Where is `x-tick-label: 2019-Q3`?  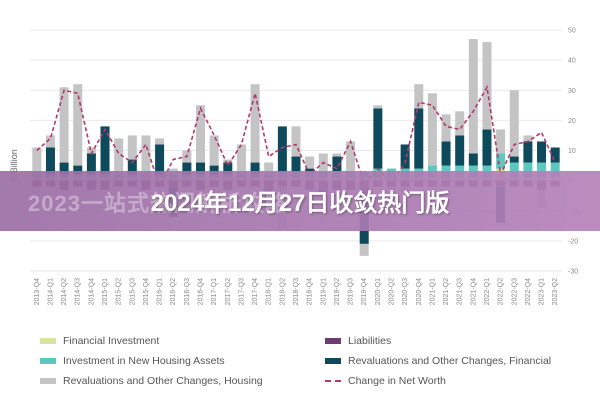
x-tick-label: 2019-Q3 is located at coordinates (351, 291).